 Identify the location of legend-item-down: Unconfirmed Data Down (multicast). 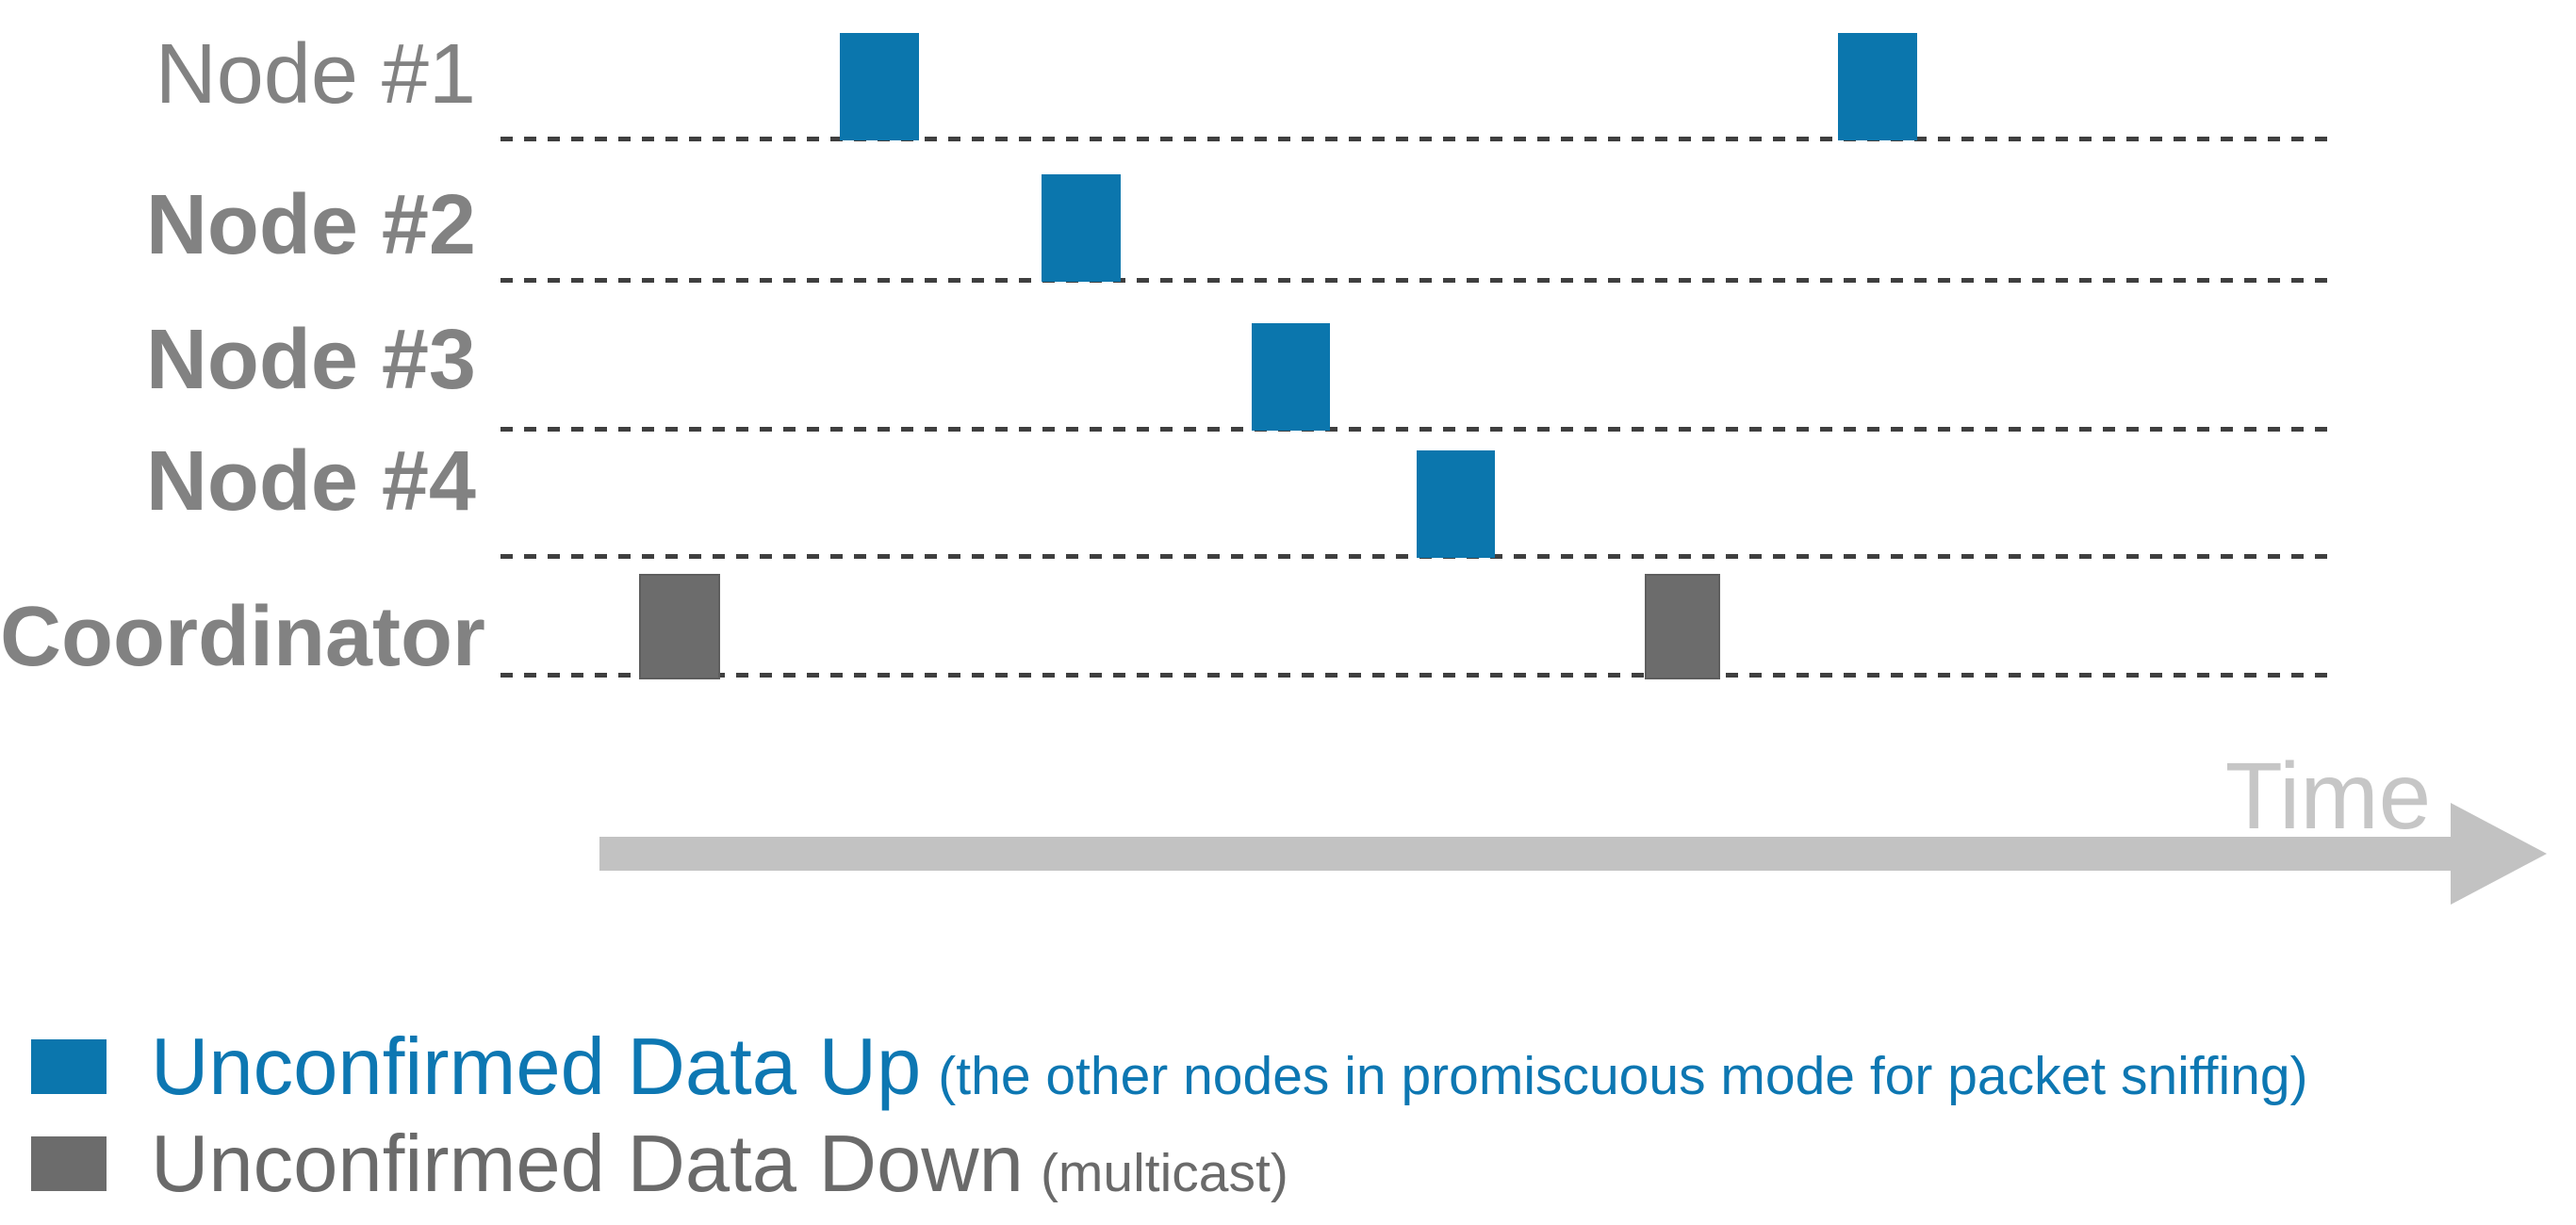
(659, 1164).